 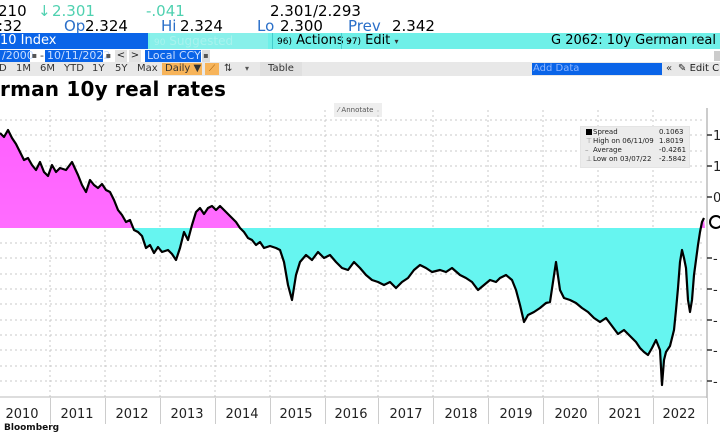 I want to click on chevron-down-icon: ▪, so click(x=206, y=56).